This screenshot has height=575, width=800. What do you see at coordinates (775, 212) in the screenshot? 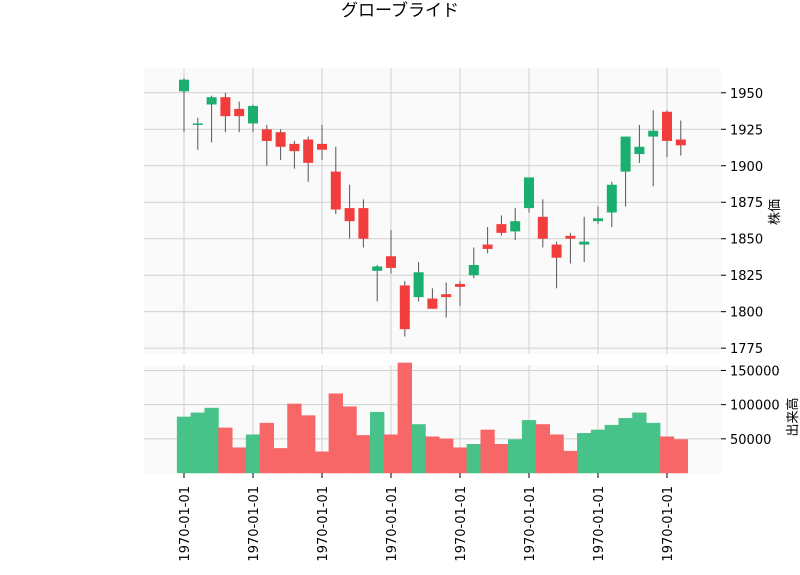
I see `price-axis-label: 株価` at bounding box center [775, 212].